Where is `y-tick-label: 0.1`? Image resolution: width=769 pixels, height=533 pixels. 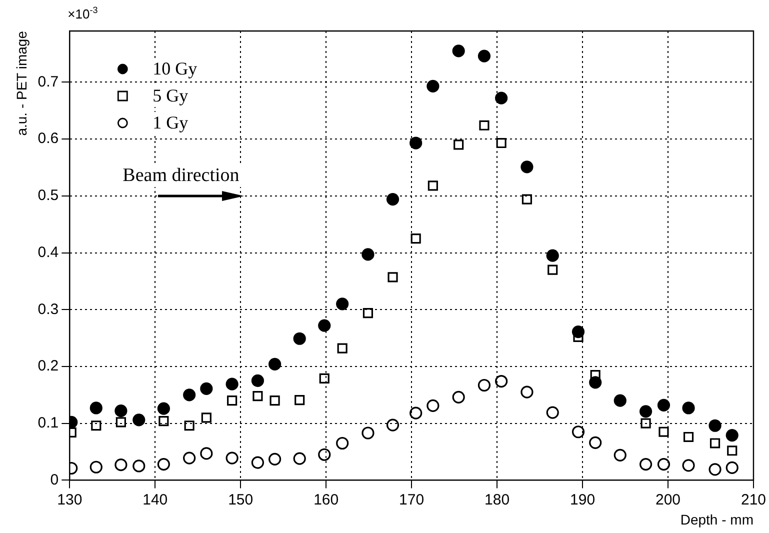 y-tick-label: 0.1 is located at coordinates (48, 423).